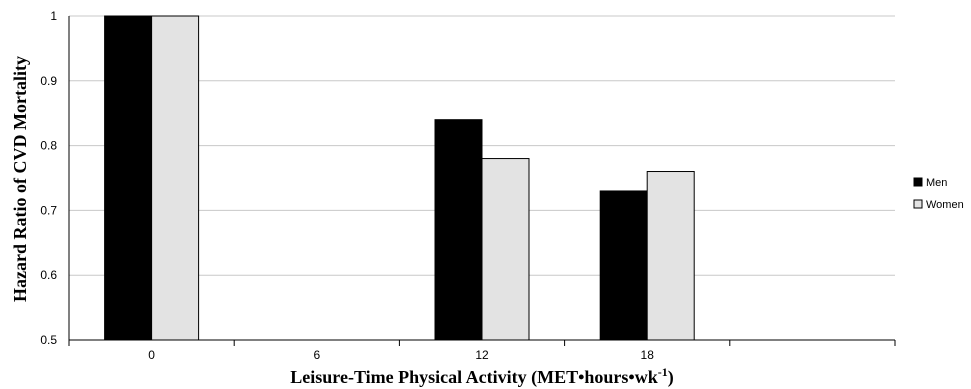 The height and width of the screenshot is (389, 971). What do you see at coordinates (648, 355) in the screenshot?
I see `x-tick-label: 18` at bounding box center [648, 355].